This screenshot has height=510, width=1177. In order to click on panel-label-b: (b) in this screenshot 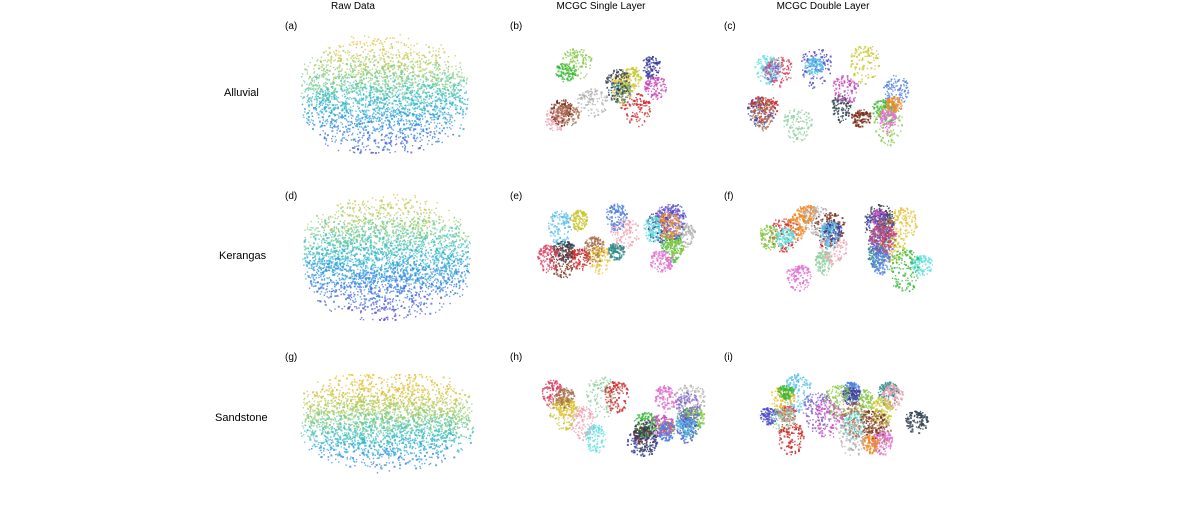, I will do `click(516, 26)`.